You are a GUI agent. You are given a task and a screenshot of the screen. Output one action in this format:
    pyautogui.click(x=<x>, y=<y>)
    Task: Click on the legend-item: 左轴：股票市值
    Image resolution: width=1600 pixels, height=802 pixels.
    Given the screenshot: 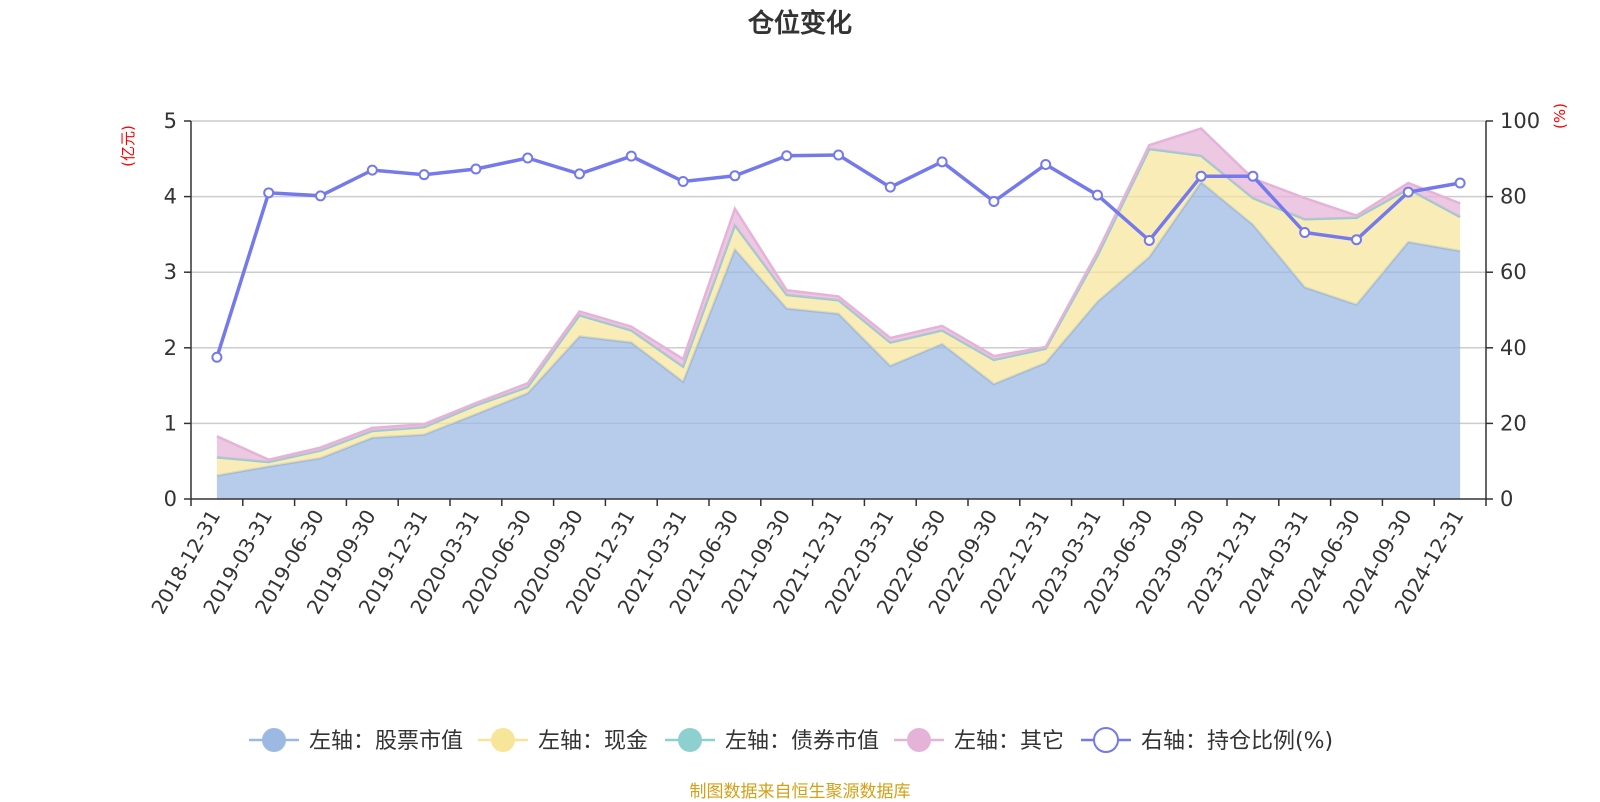 What is the action you would take?
    pyautogui.click(x=356, y=741)
    